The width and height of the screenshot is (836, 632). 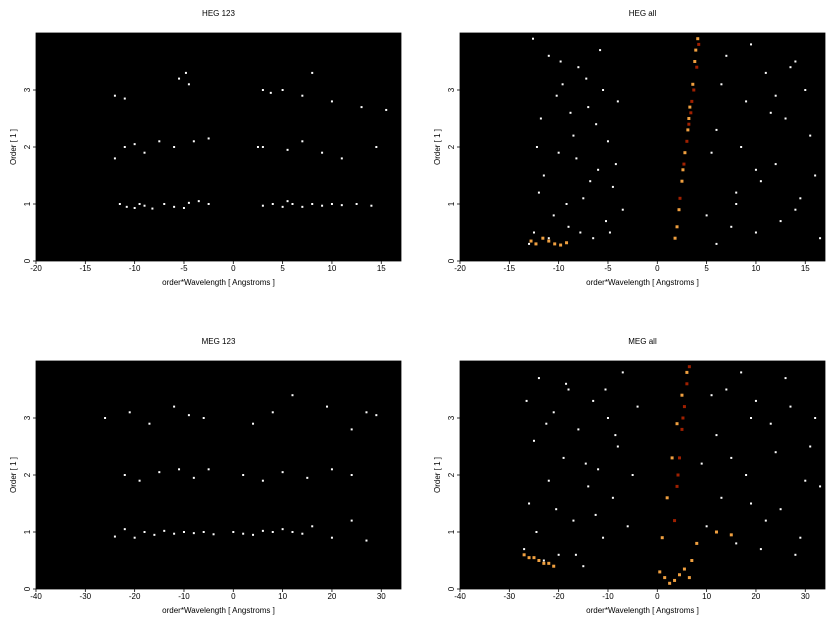 What do you see at coordinates (451, 474) in the screenshot?
I see `y-tick-label: 2` at bounding box center [451, 474].